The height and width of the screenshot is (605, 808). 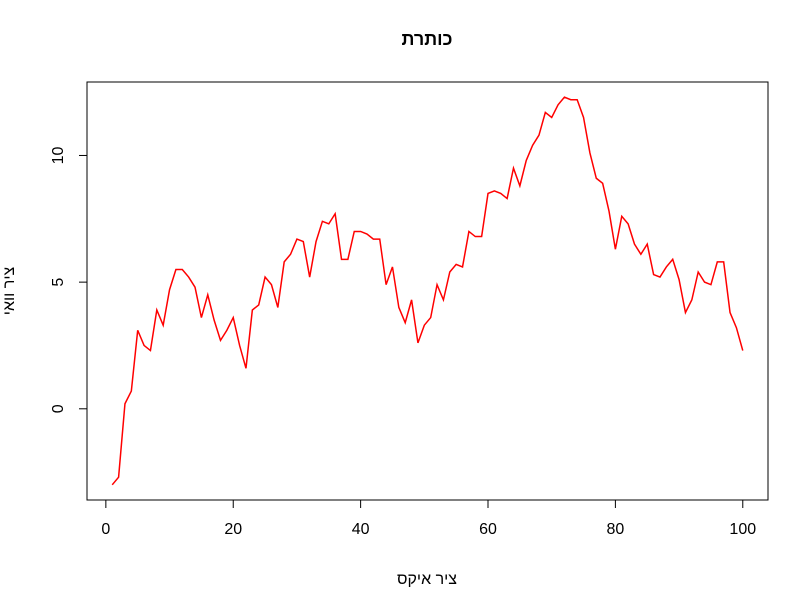 I want to click on x-tick-label: 20, so click(x=233, y=529).